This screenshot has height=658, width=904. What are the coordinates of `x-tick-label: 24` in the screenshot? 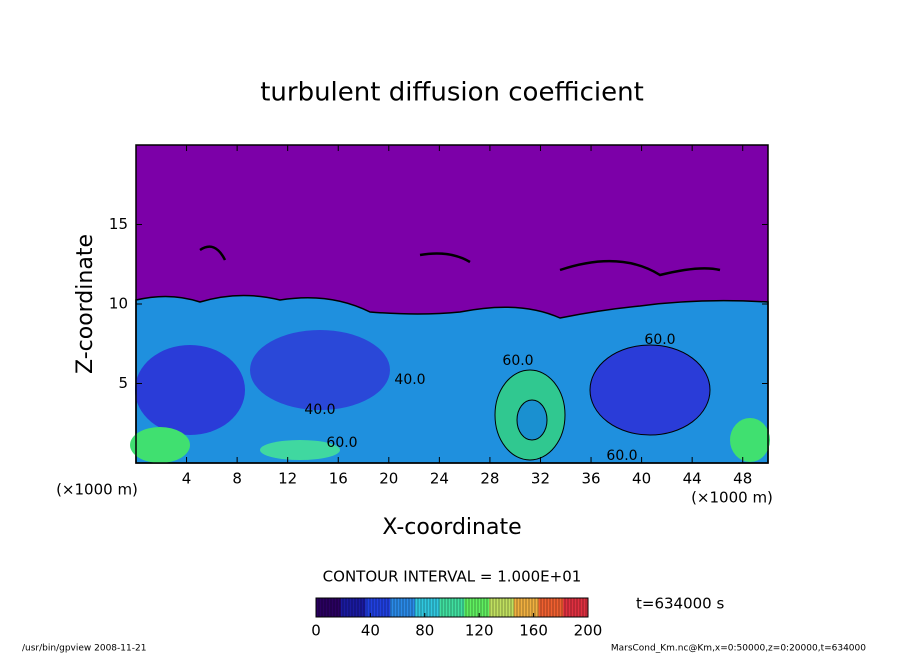 It's located at (439, 479).